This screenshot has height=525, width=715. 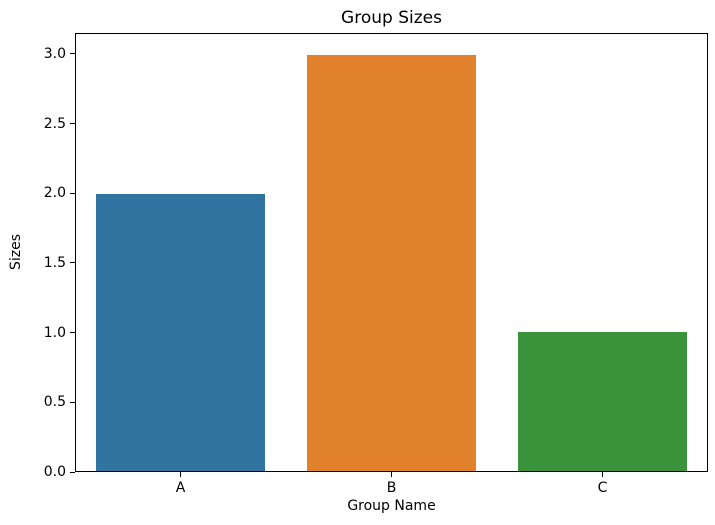 I want to click on y-tick-label: 3.0, so click(x=54, y=53).